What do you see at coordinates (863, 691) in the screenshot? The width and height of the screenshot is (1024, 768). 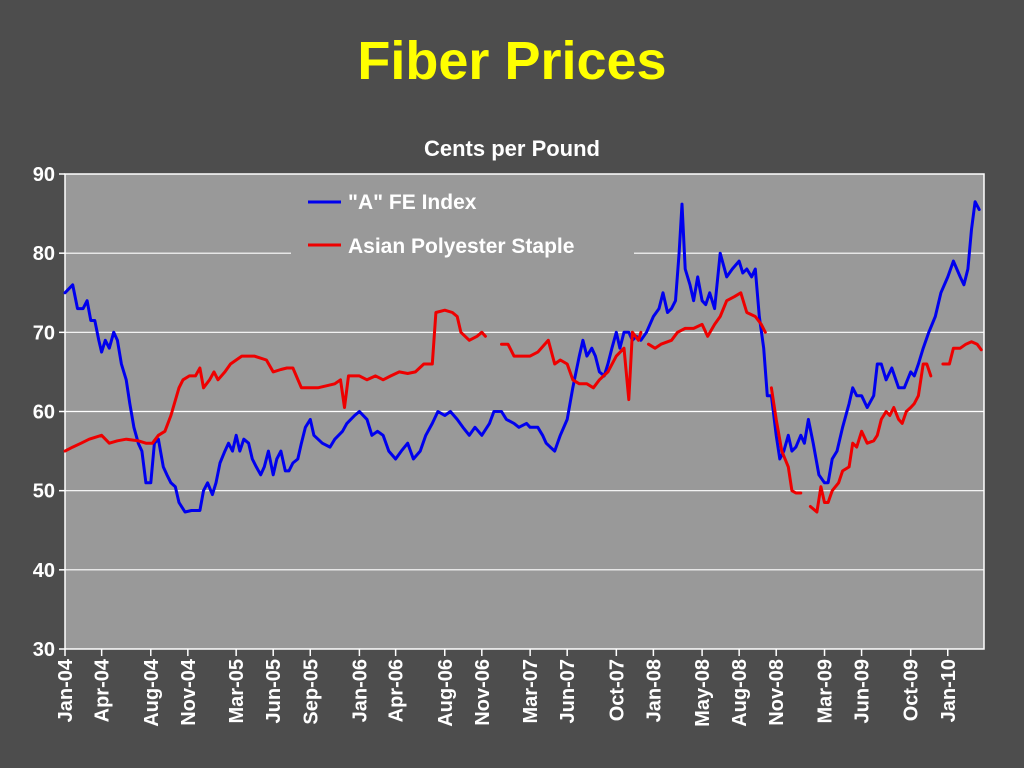 I see `x-tick-label: Jun-09` at bounding box center [863, 691].